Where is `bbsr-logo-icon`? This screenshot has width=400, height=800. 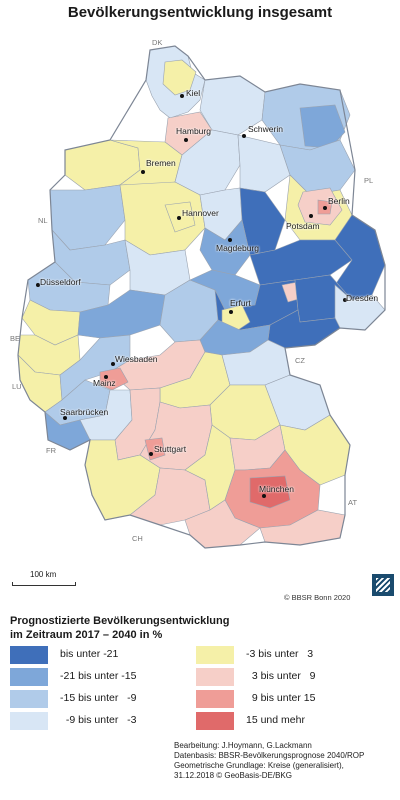
bbsr-logo-icon is located at coordinates (383, 585).